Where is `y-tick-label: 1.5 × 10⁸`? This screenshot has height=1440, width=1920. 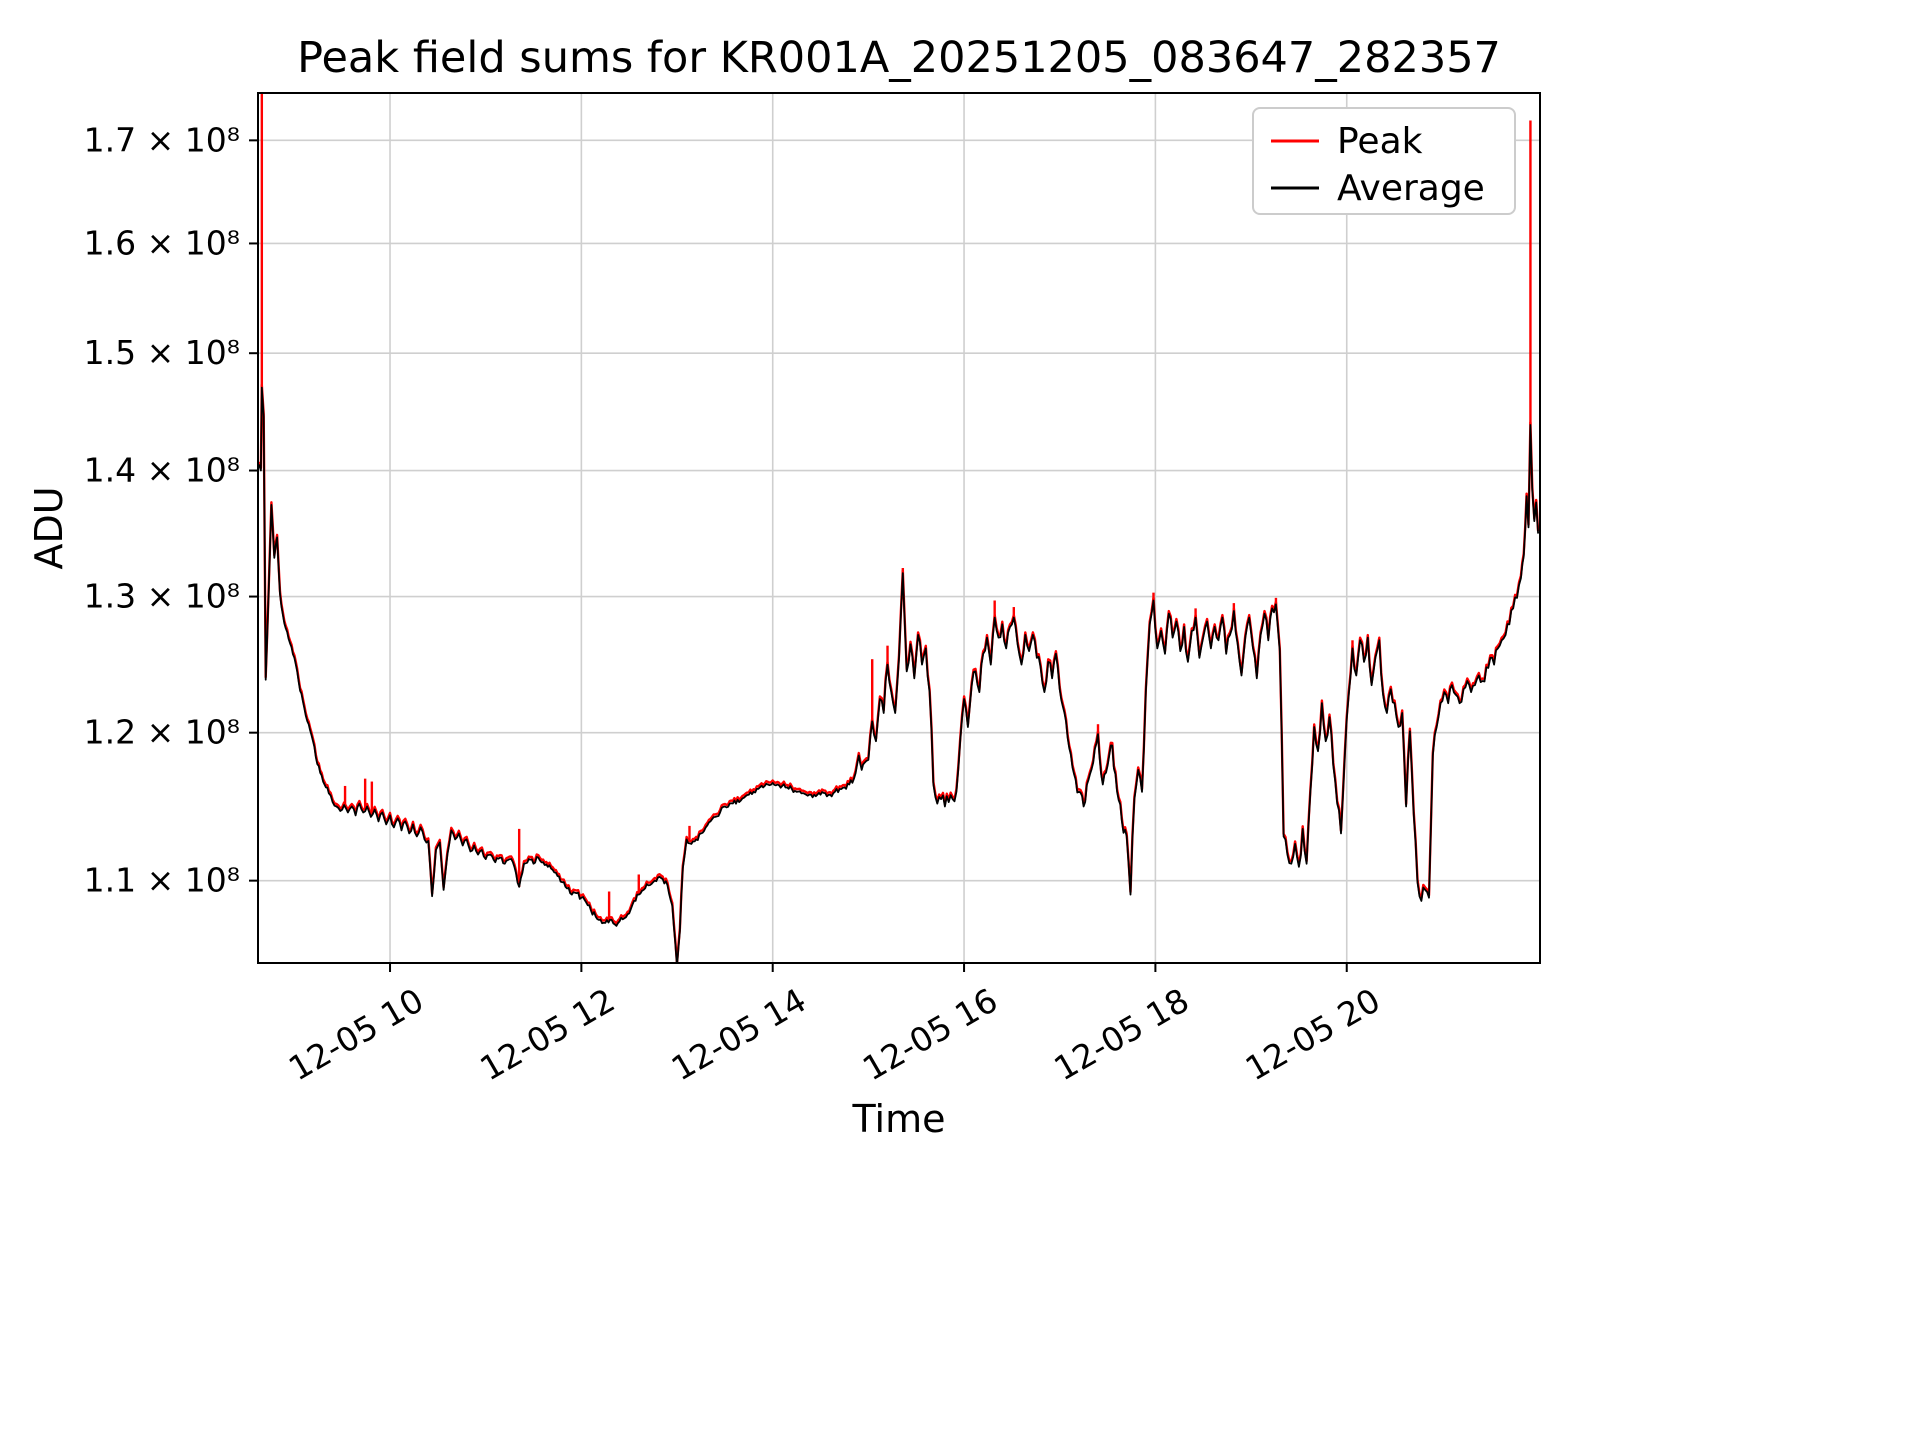
y-tick-label: 1.5 × 10⁸ is located at coordinates (162, 352).